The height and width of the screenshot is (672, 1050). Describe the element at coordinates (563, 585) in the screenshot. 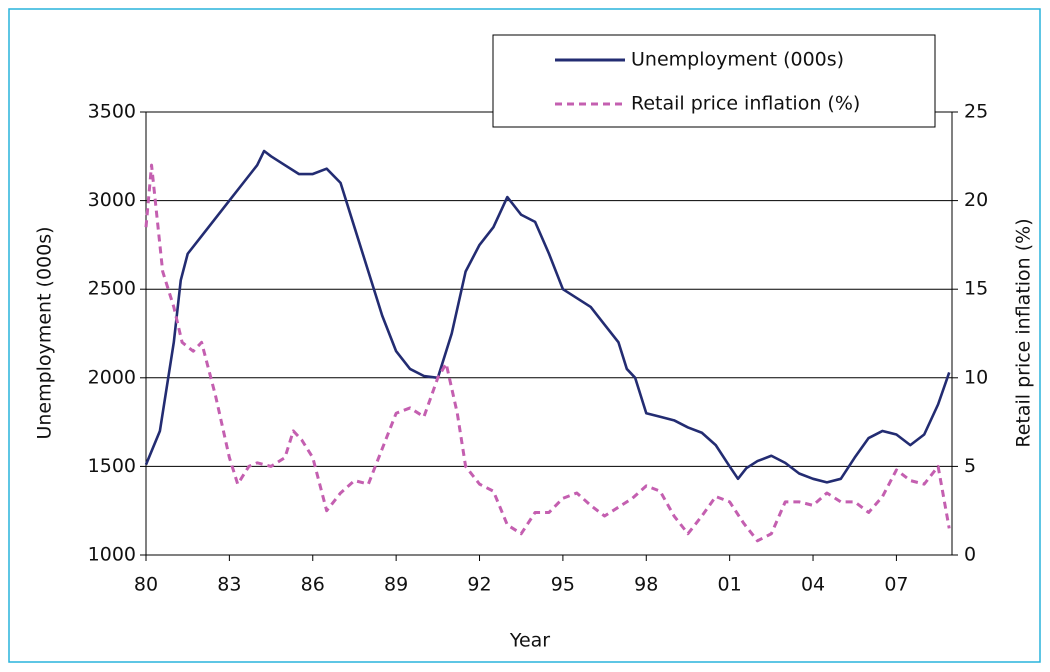

I see `x-tick-label: 95` at that location.